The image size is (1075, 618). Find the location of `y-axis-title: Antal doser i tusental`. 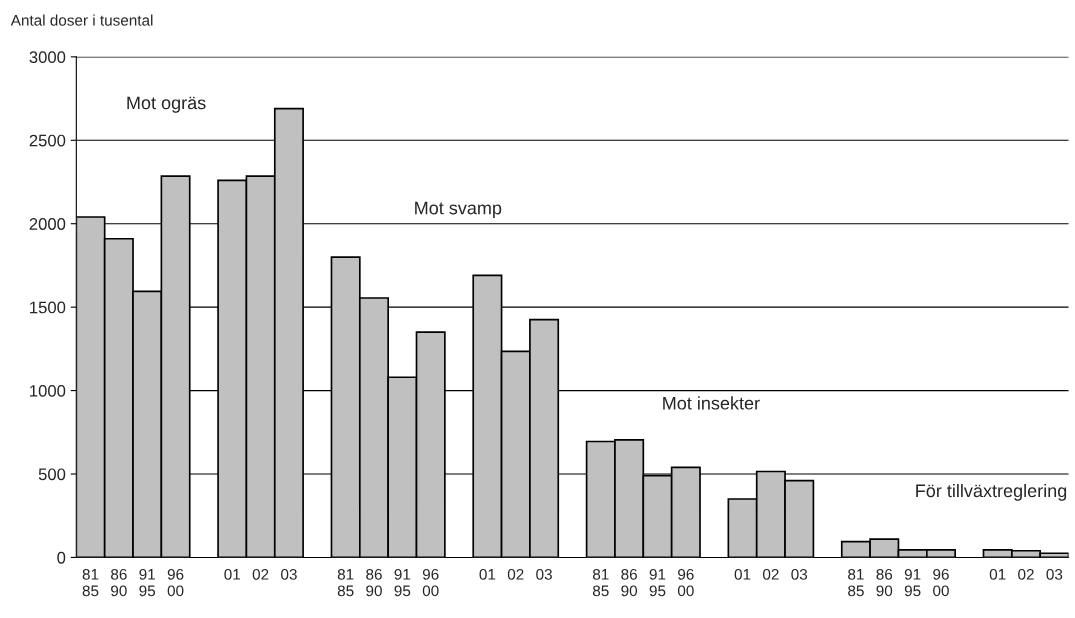

y-axis-title: Antal doser i tusental is located at coordinates (81, 20).